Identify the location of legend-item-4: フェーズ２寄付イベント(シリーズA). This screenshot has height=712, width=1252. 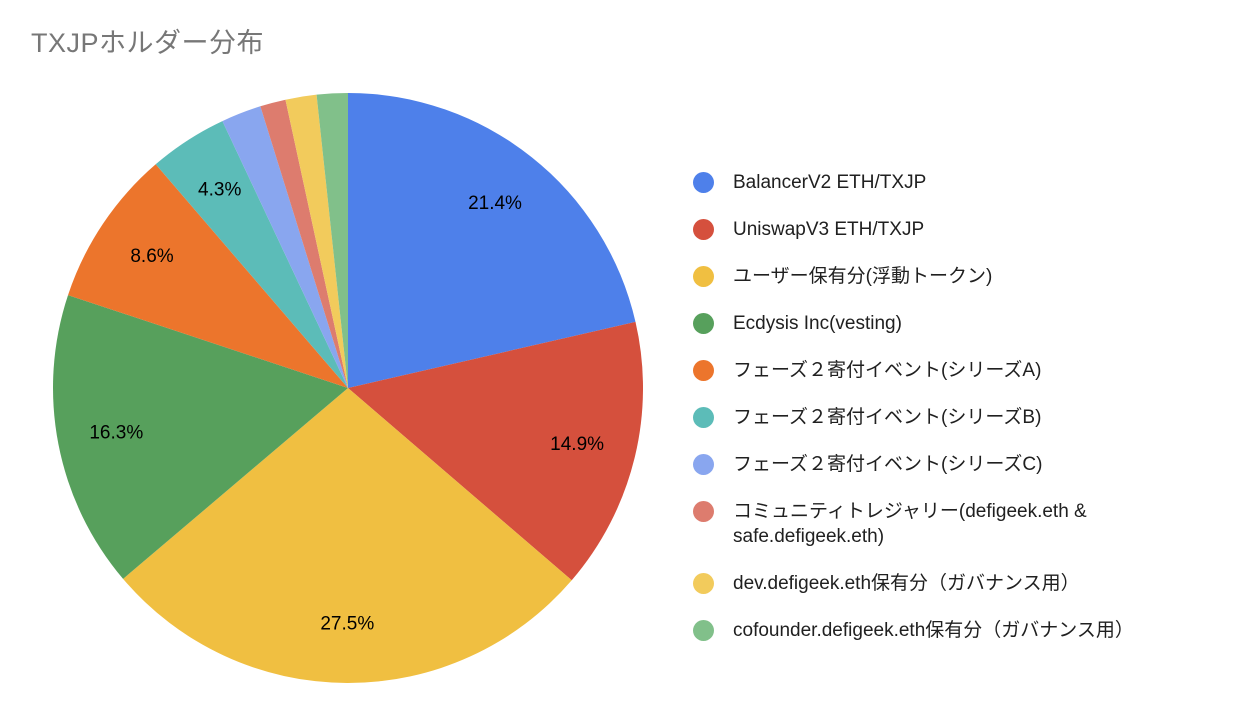
(969, 370).